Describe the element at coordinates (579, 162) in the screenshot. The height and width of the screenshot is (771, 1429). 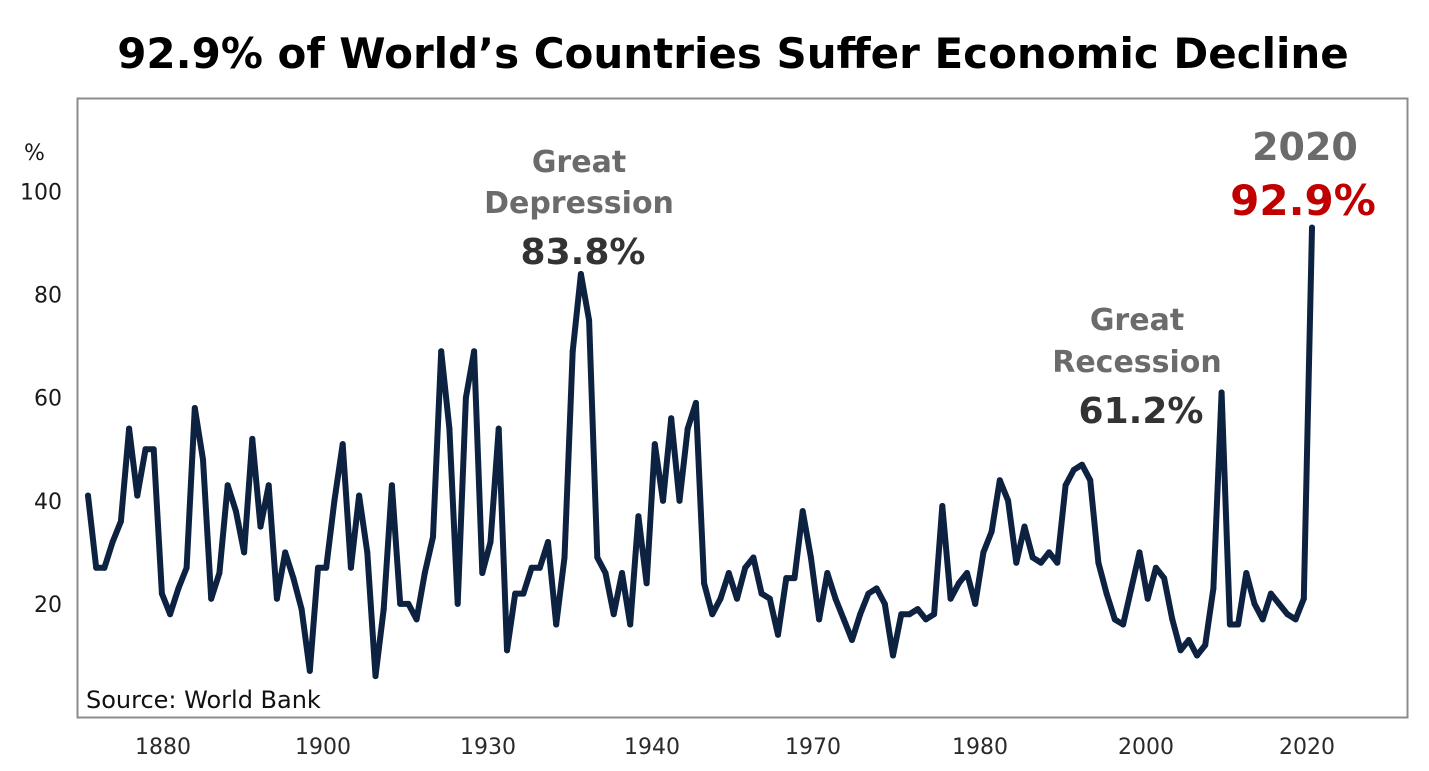
I see `great-depression-label-line1: Great` at that location.